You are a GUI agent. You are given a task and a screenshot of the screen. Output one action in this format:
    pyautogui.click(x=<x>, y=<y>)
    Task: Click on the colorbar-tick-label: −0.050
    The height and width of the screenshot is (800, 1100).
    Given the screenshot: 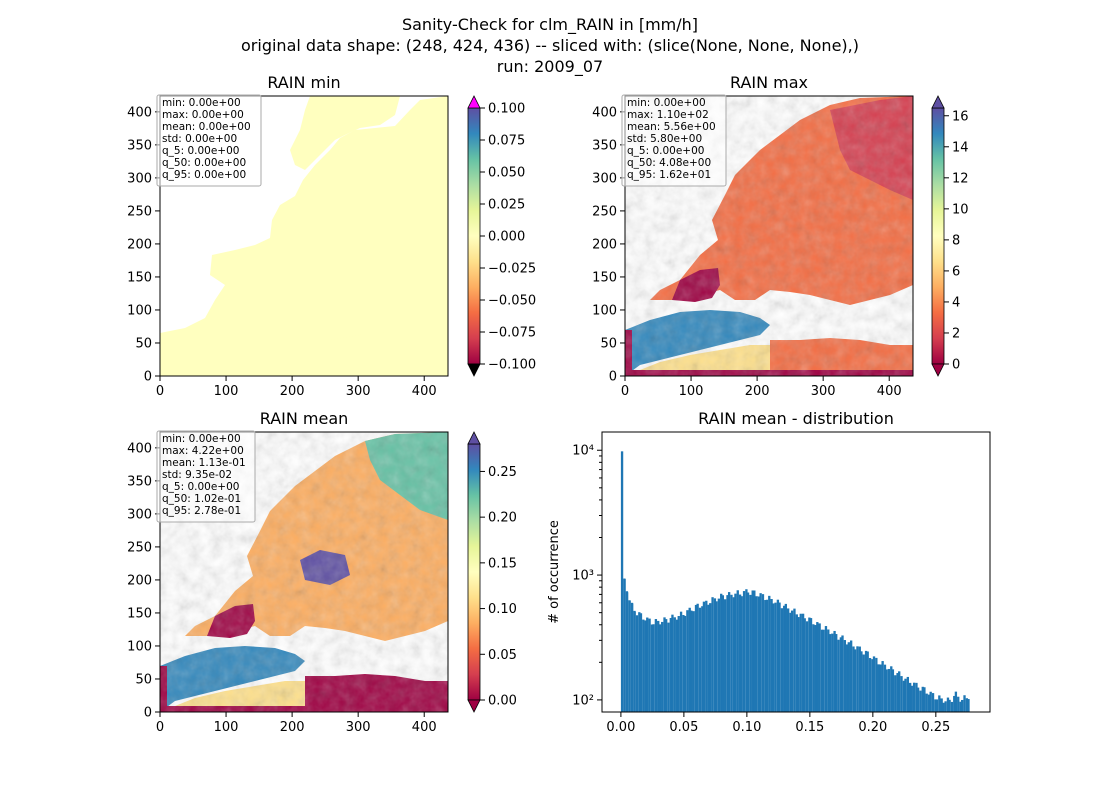 What is the action you would take?
    pyautogui.click(x=512, y=301)
    